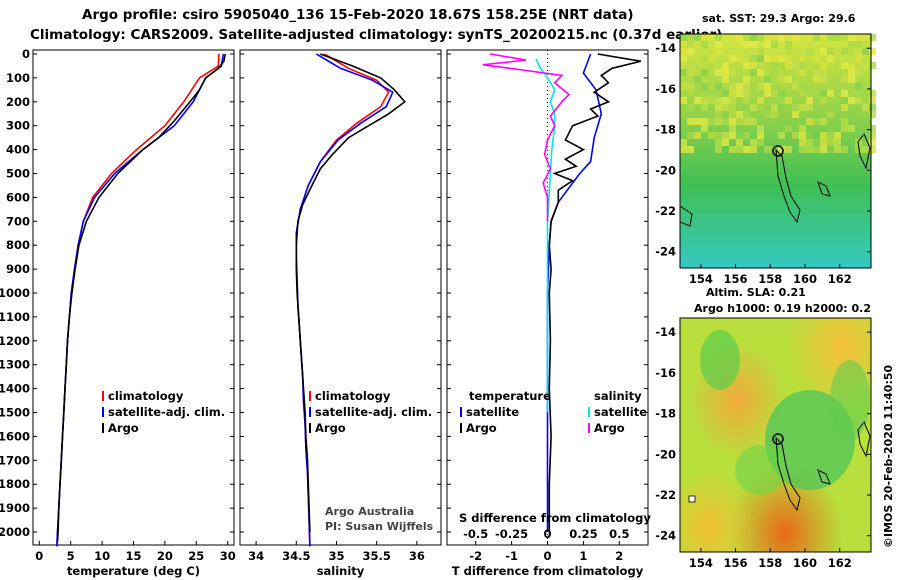 This screenshot has width=900, height=580. Describe the element at coordinates (583, 556) in the screenshot. I see `x-tick-label: 1` at that location.